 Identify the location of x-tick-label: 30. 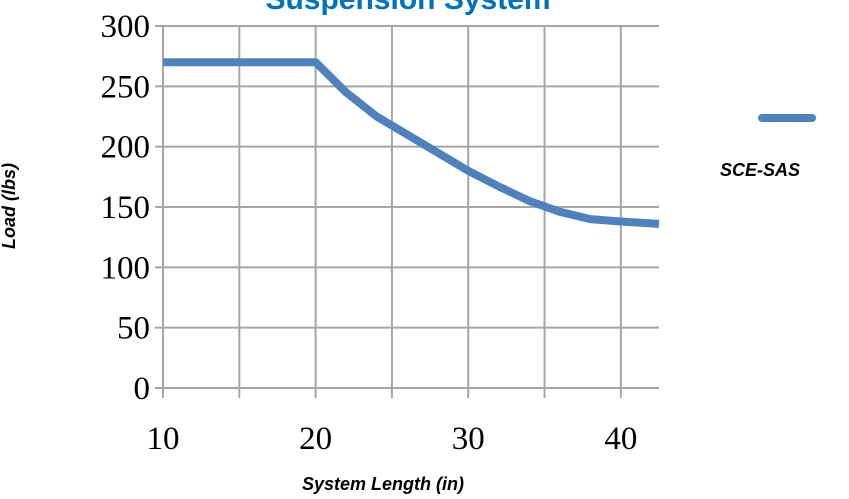
(468, 439).